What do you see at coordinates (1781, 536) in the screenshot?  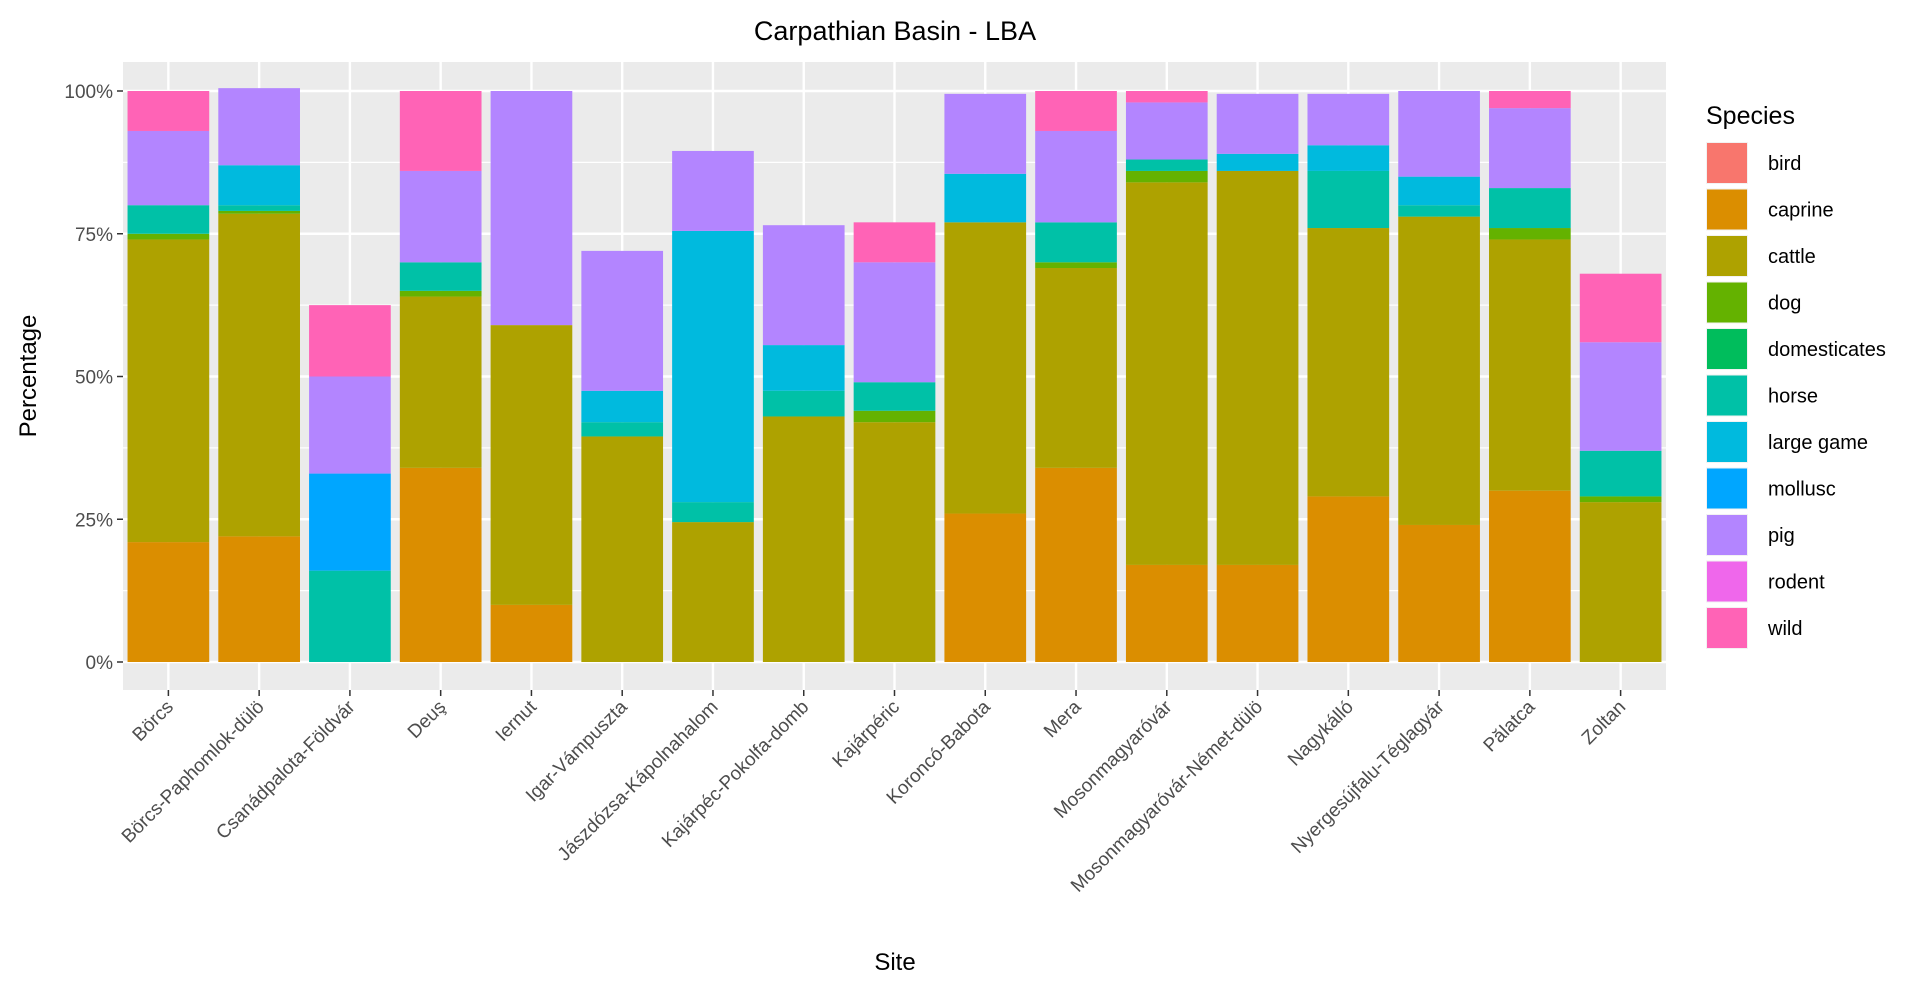 I see `legend-label: pig` at bounding box center [1781, 536].